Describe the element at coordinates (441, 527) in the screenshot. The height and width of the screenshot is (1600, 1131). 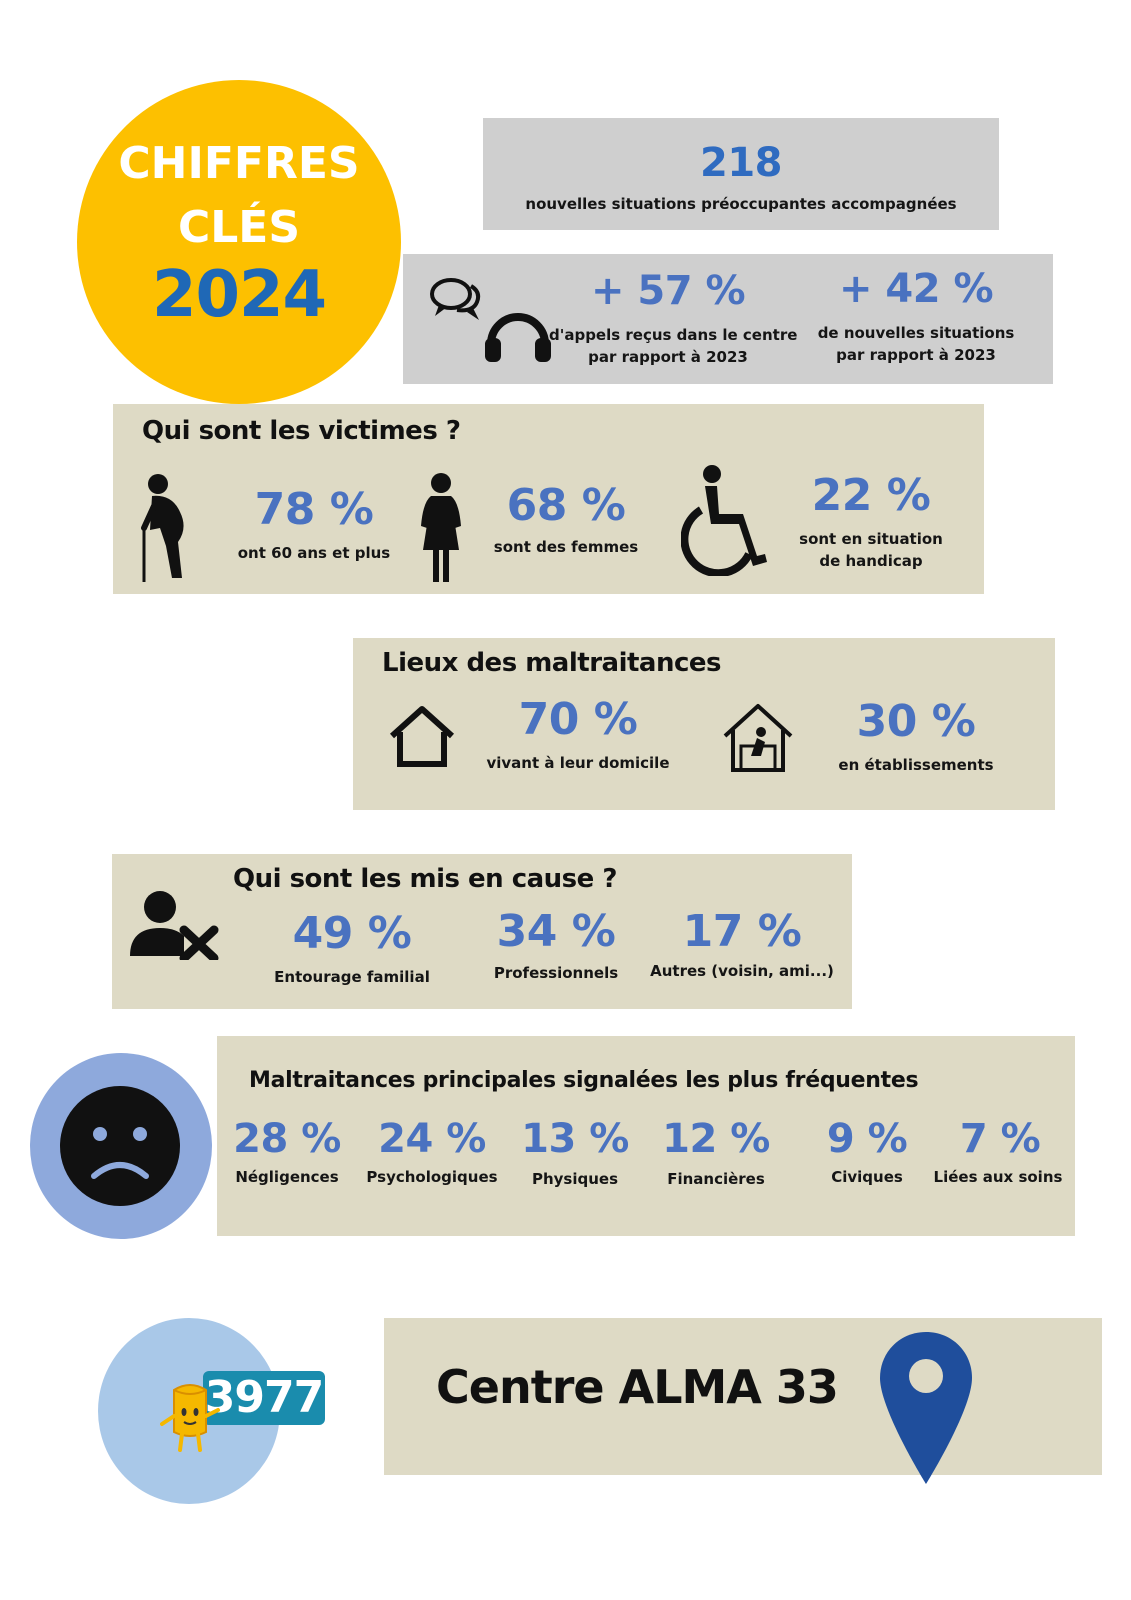
I see `woman-icon` at that location.